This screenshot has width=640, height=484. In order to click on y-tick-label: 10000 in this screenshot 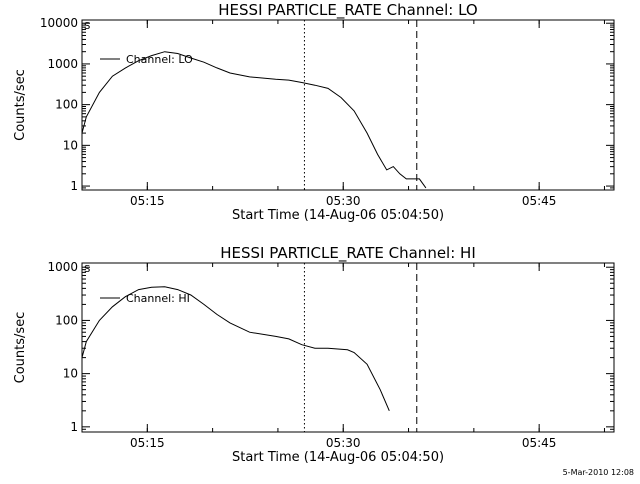, I will do `click(59, 23)`.